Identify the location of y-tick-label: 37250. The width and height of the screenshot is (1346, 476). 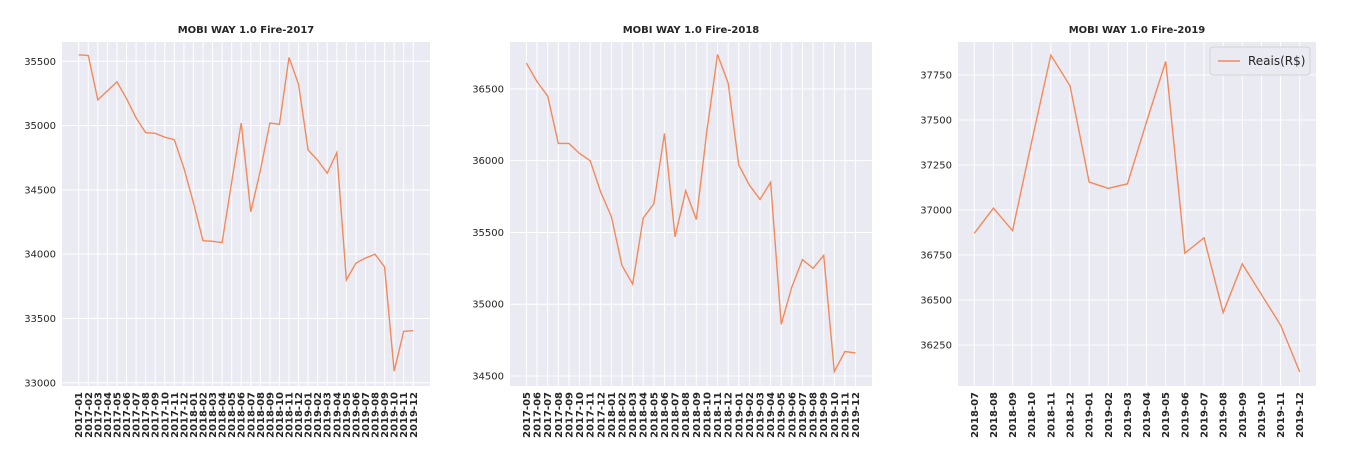
(936, 165).